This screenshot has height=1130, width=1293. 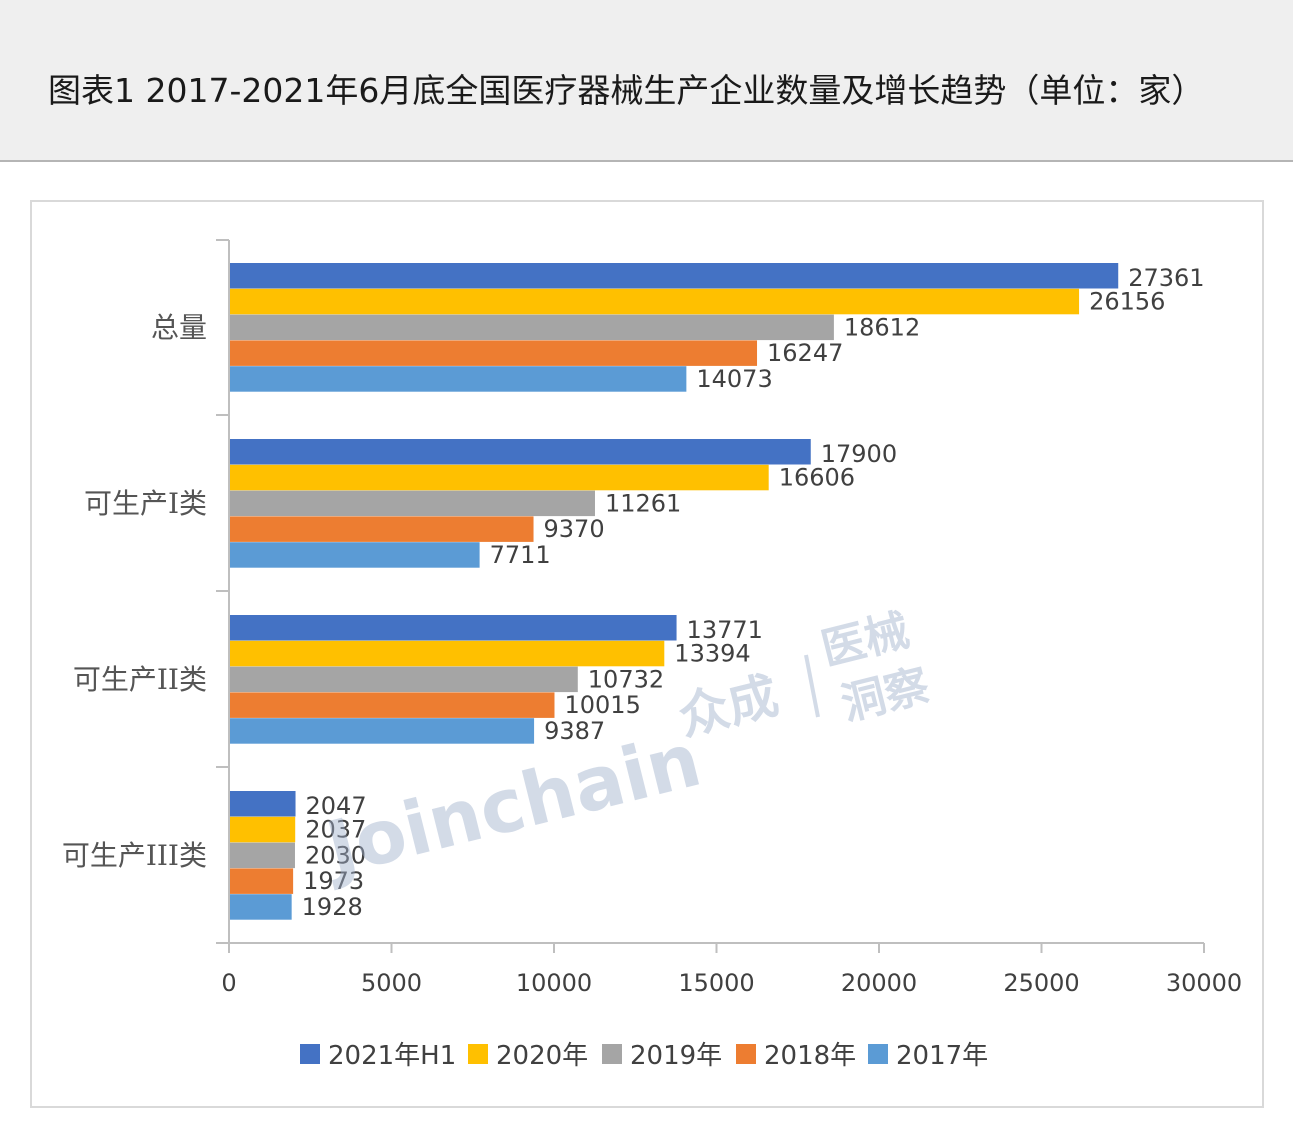 What do you see at coordinates (1166, 278) in the screenshot?
I see `data-label: 27361` at bounding box center [1166, 278].